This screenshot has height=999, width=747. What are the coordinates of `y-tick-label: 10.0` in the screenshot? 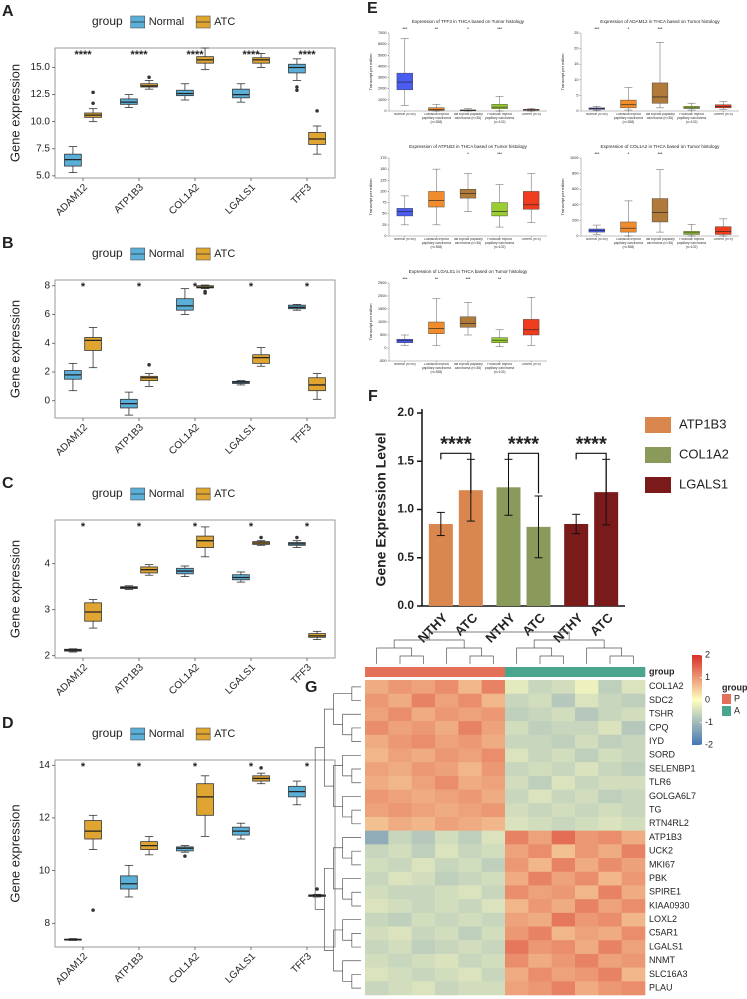 It's located at (41, 121).